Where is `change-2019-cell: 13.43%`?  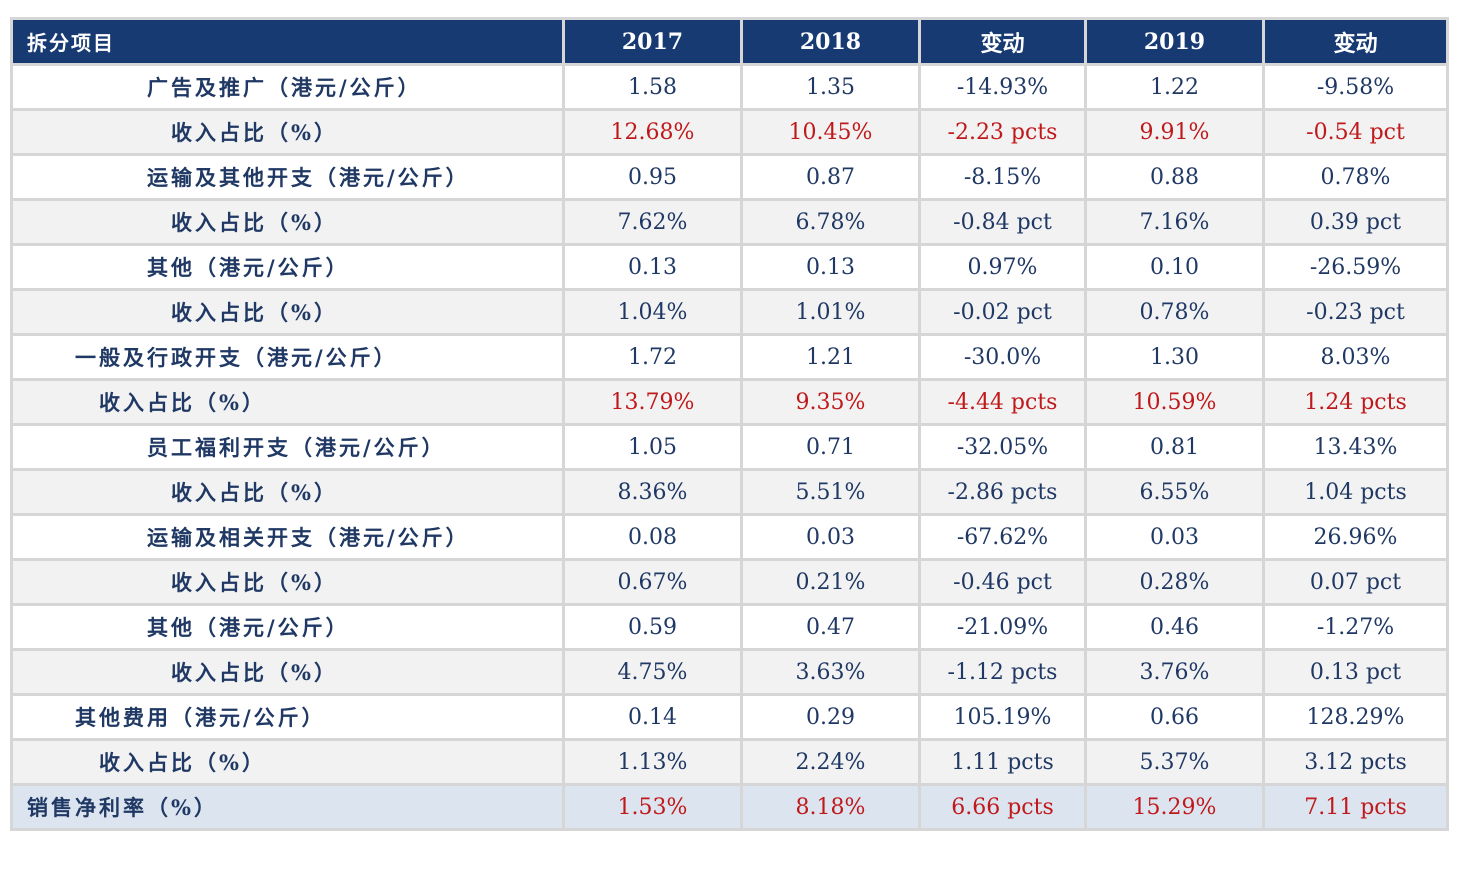
change-2019-cell: 13.43% is located at coordinates (1355, 447).